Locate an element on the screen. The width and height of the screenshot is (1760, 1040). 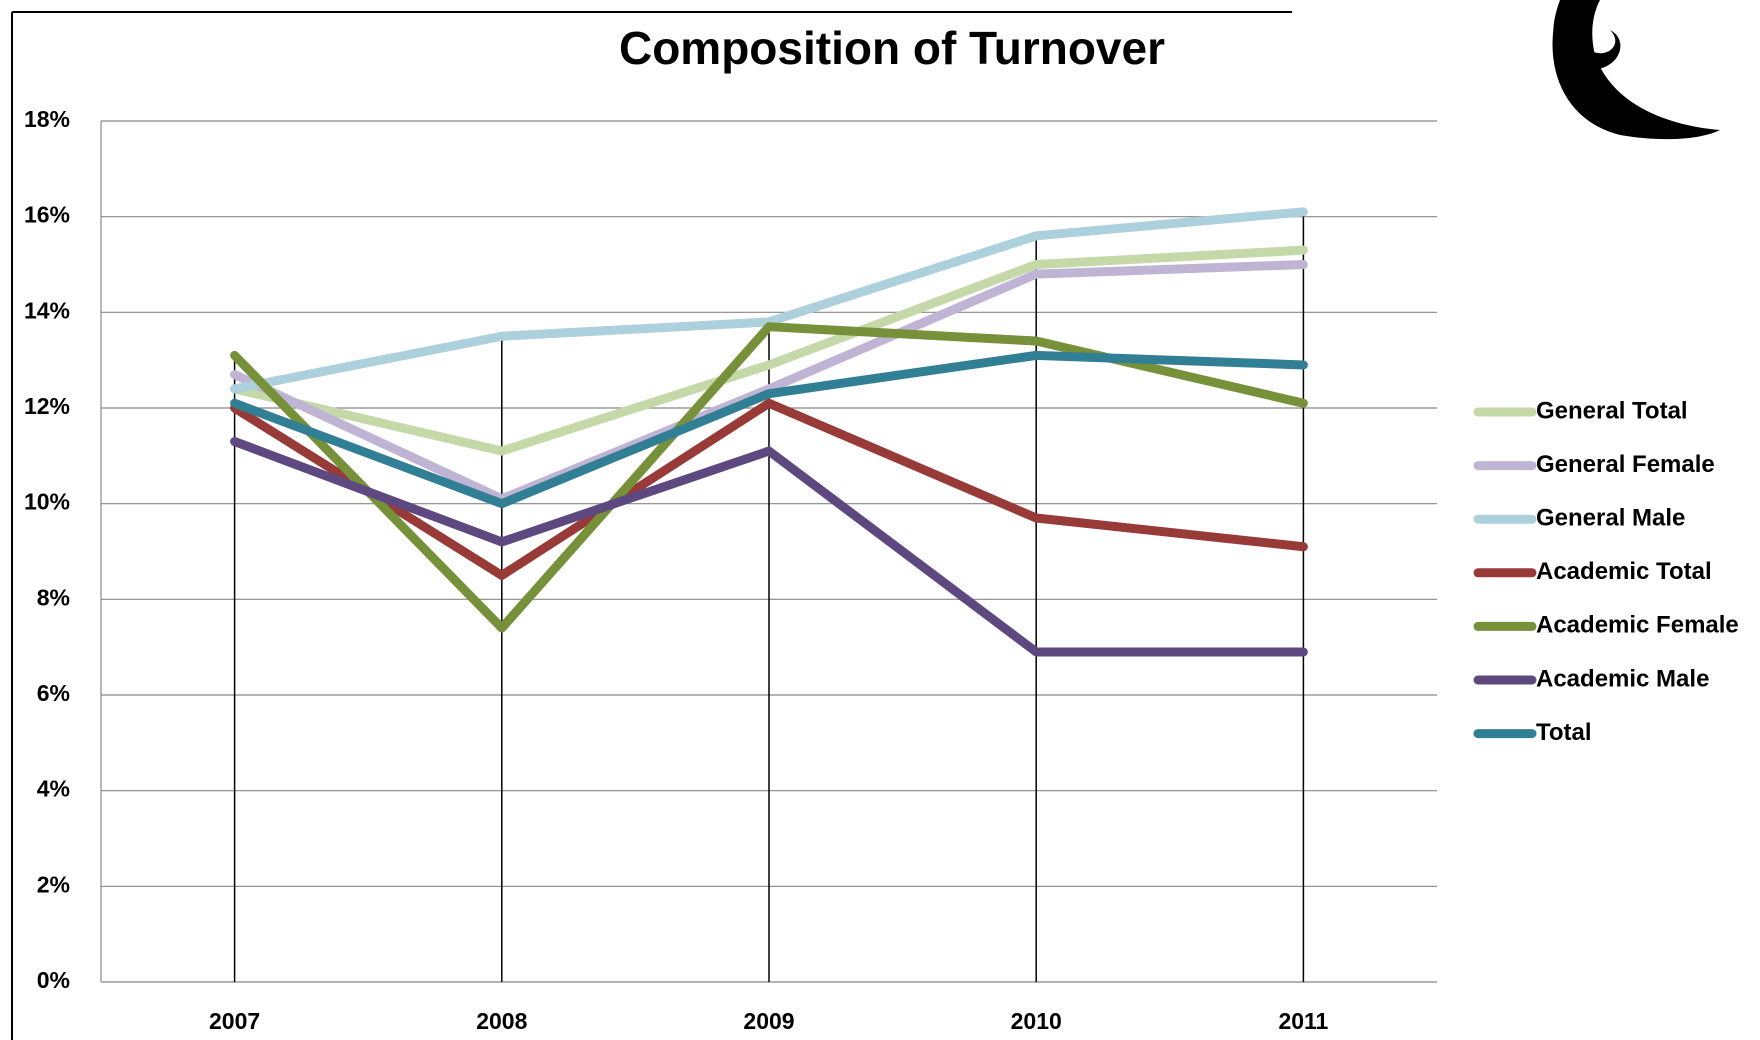
x-tick-label: 2008 is located at coordinates (501, 1021).